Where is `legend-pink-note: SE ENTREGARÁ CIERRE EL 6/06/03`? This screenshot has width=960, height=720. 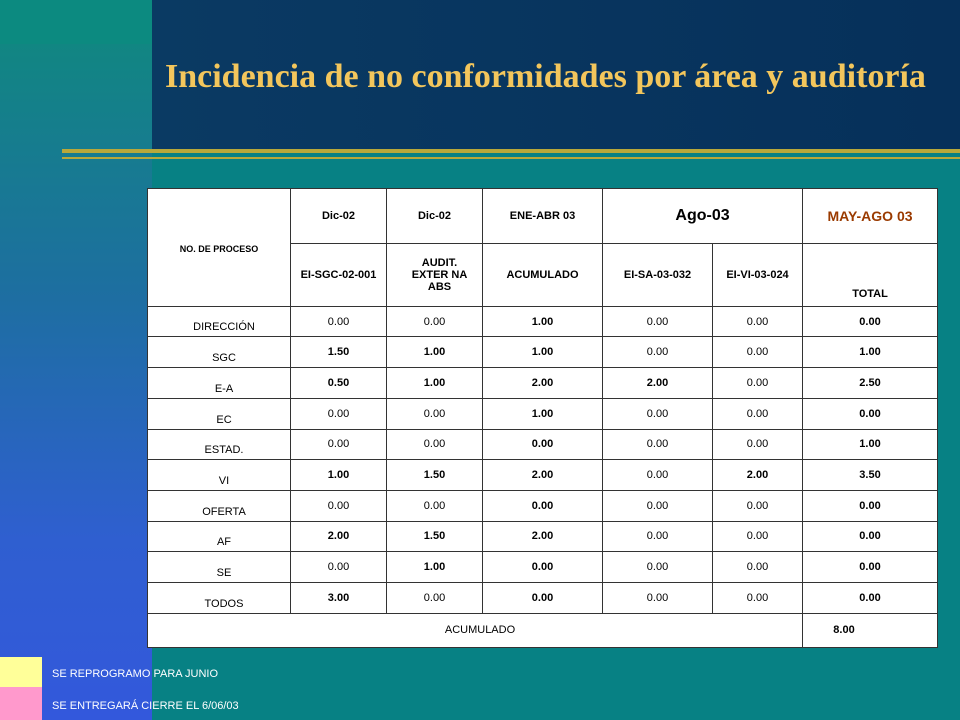 legend-pink-note: SE ENTREGARÁ CIERRE EL 6/06/03 is located at coordinates (145, 706).